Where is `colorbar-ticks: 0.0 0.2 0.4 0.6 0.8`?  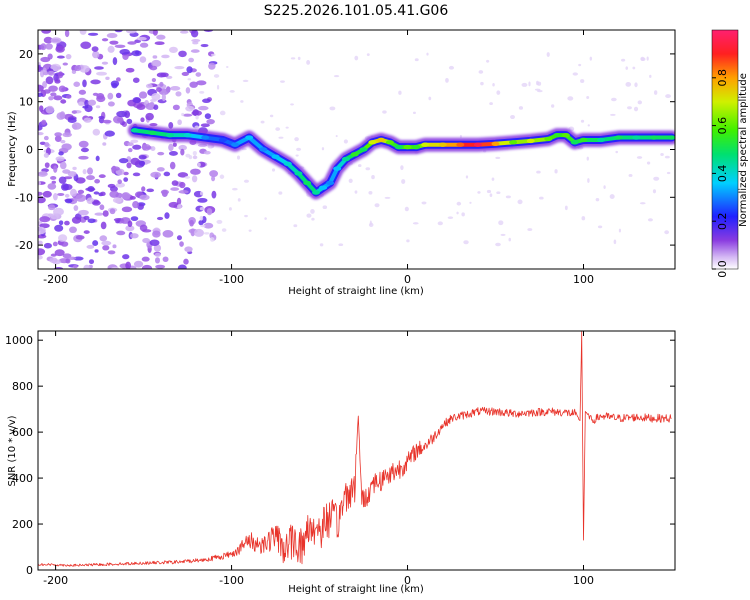 colorbar-ticks: 0.0 0.2 0.4 0.6 0.8 is located at coordinates (720, 173).